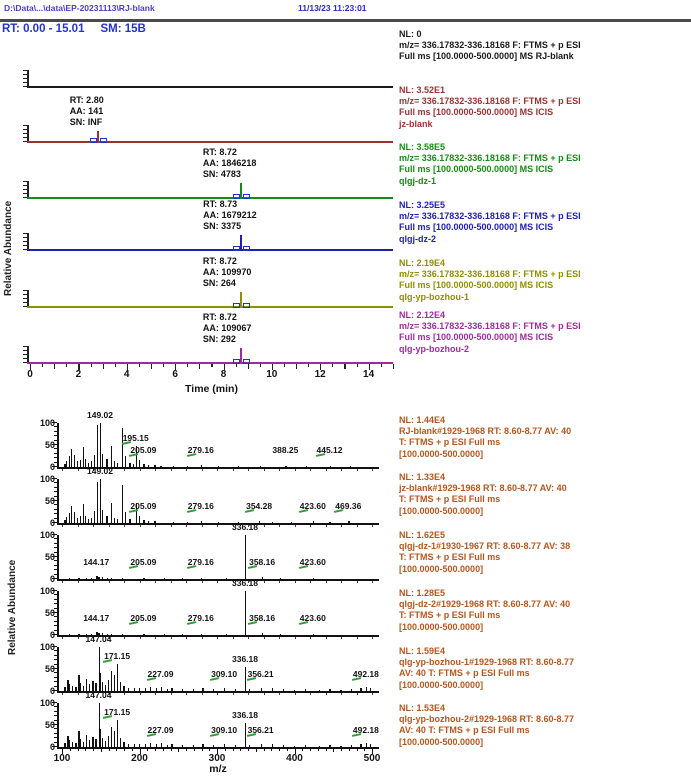 This screenshot has width=691, height=784. I want to click on peak-label: 445.12, so click(329, 450).